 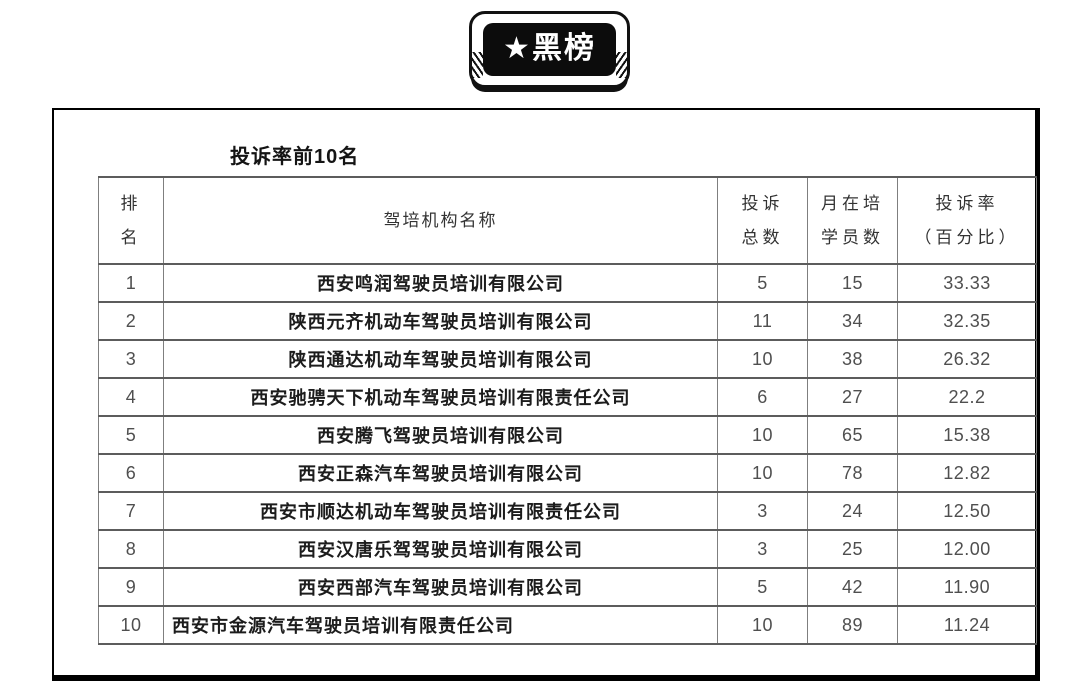 I want to click on cell-school-name: 西安市金源汽车驾驶员培训有限责任公司, so click(x=440, y=625).